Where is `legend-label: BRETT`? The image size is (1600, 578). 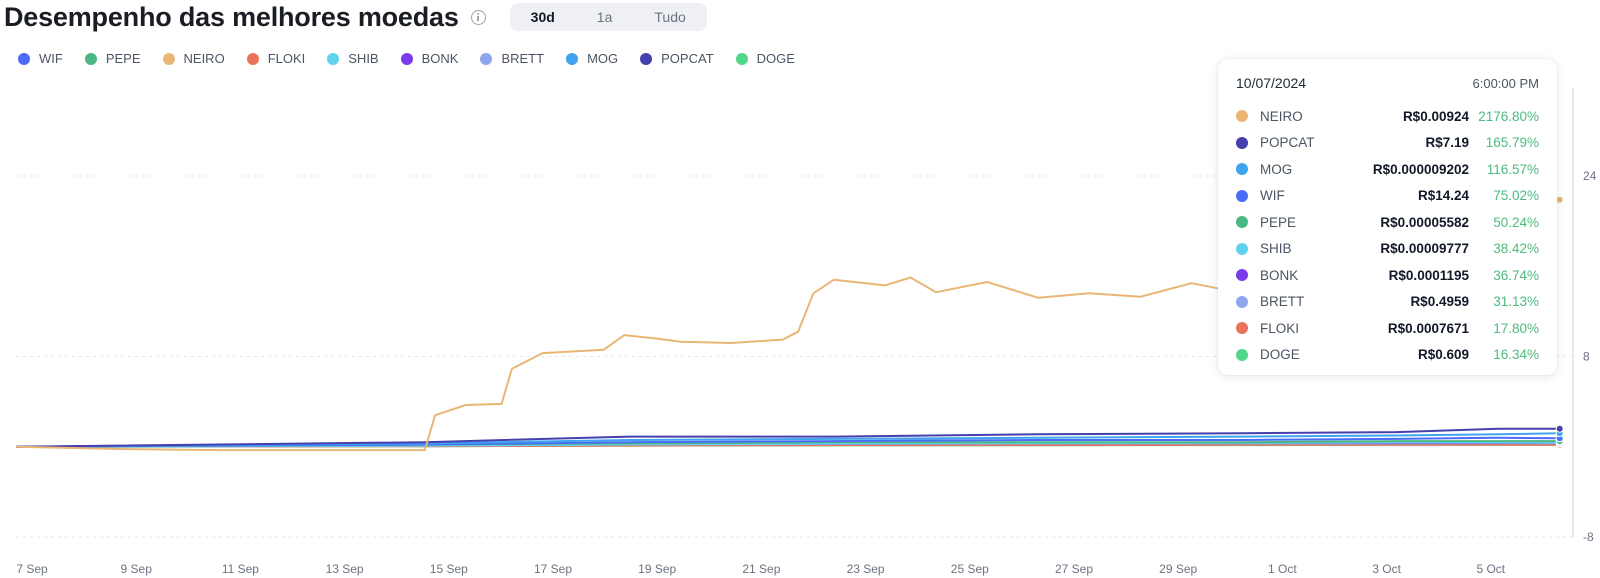
legend-label: BRETT is located at coordinates (523, 58).